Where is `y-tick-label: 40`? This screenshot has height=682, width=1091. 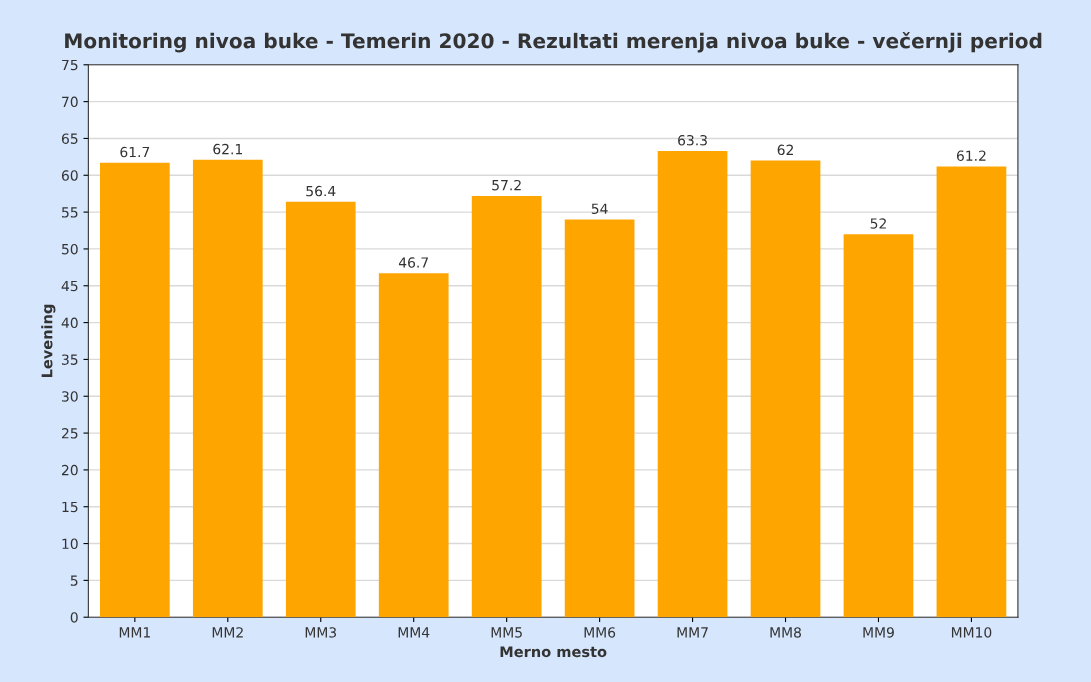 y-tick-label: 40 is located at coordinates (69, 323).